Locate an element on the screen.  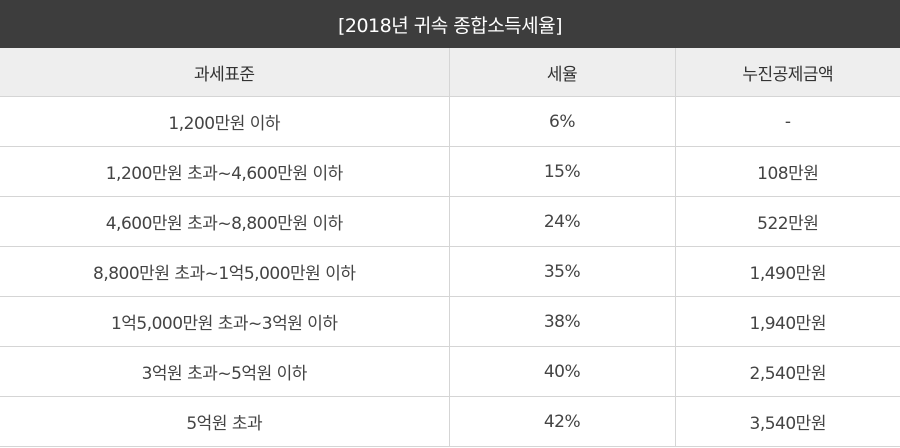
cell-tax-base: 1억5,000만원 초과~3억원 이하 is located at coordinates (225, 321).